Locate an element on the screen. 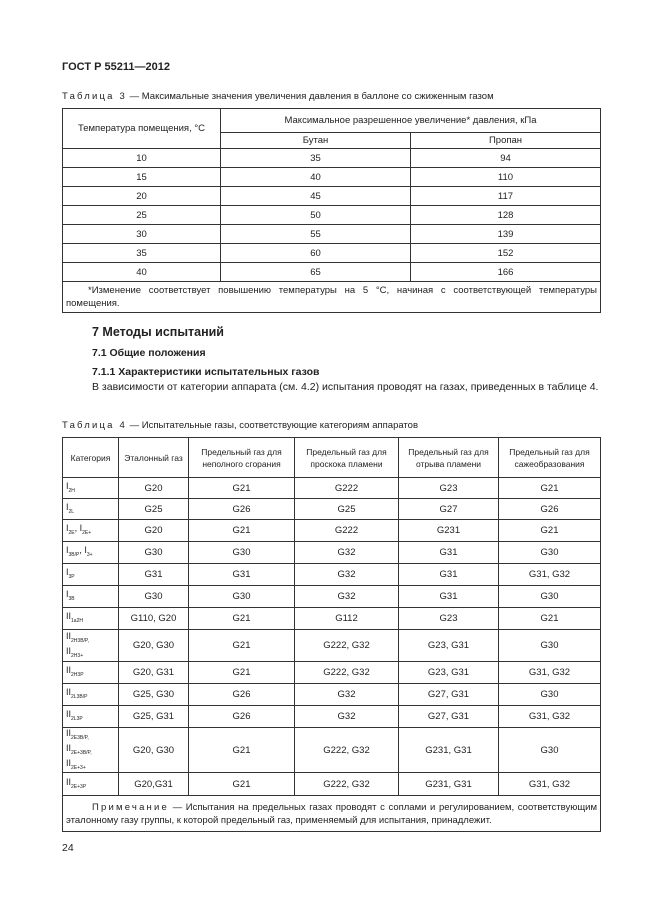 Image resolution: width=646 pixels, height=913 pixels. category-line: I2E, I2E+ is located at coordinates (90, 530).